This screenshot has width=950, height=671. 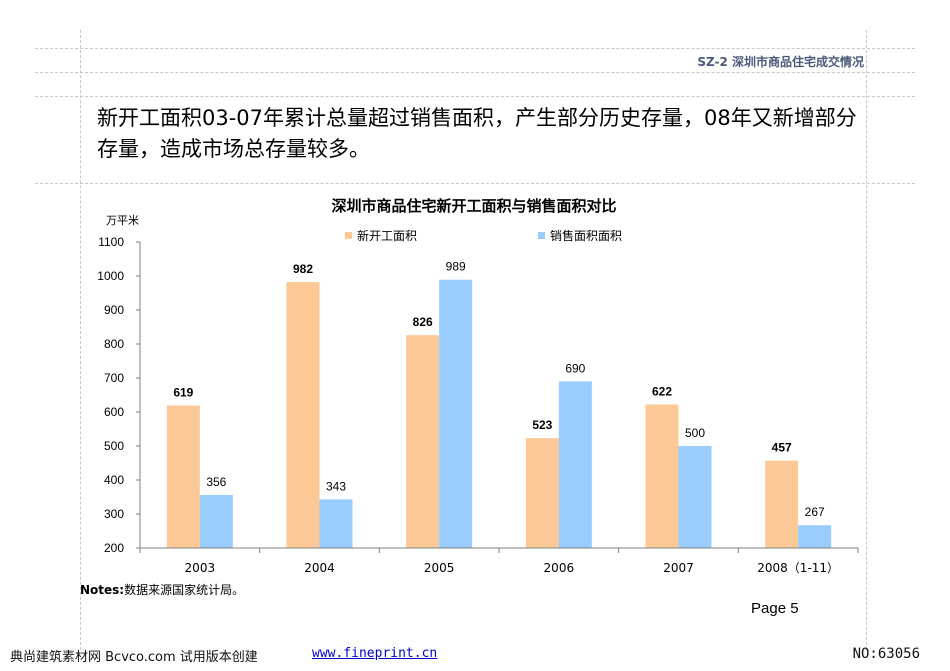 What do you see at coordinates (387, 235) in the screenshot?
I see `legend-label: 新开工面积` at bounding box center [387, 235].